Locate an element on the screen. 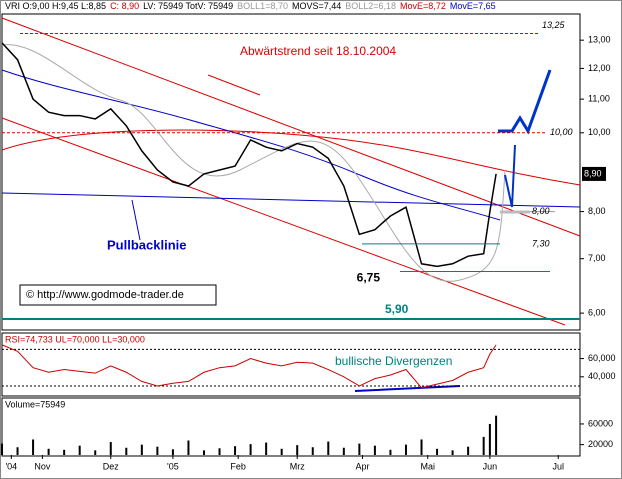  annotation: Abwärtstrend seit 18.10.2004 is located at coordinates (318, 51).